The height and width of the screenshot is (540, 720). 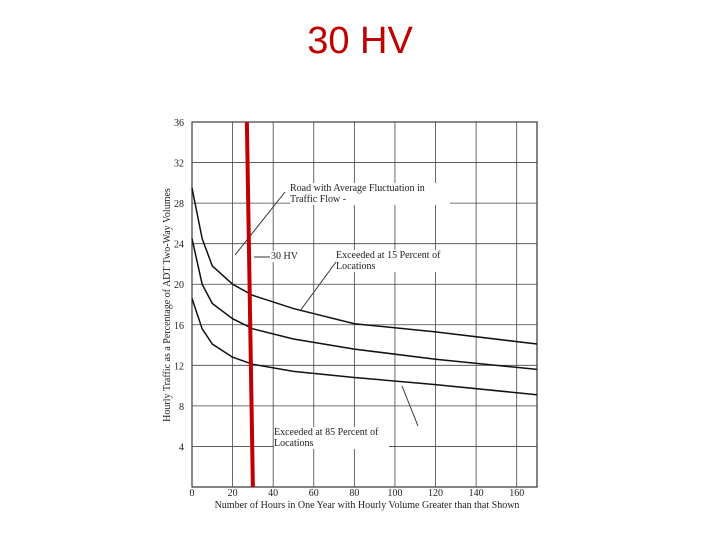 What do you see at coordinates (179, 204) in the screenshot?
I see `y-tick-label: 28` at bounding box center [179, 204].